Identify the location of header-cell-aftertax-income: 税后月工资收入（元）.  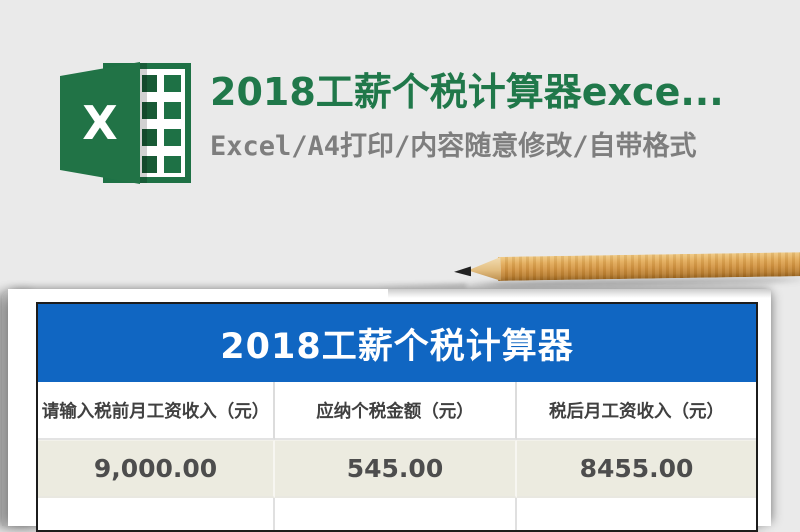
(636, 411).